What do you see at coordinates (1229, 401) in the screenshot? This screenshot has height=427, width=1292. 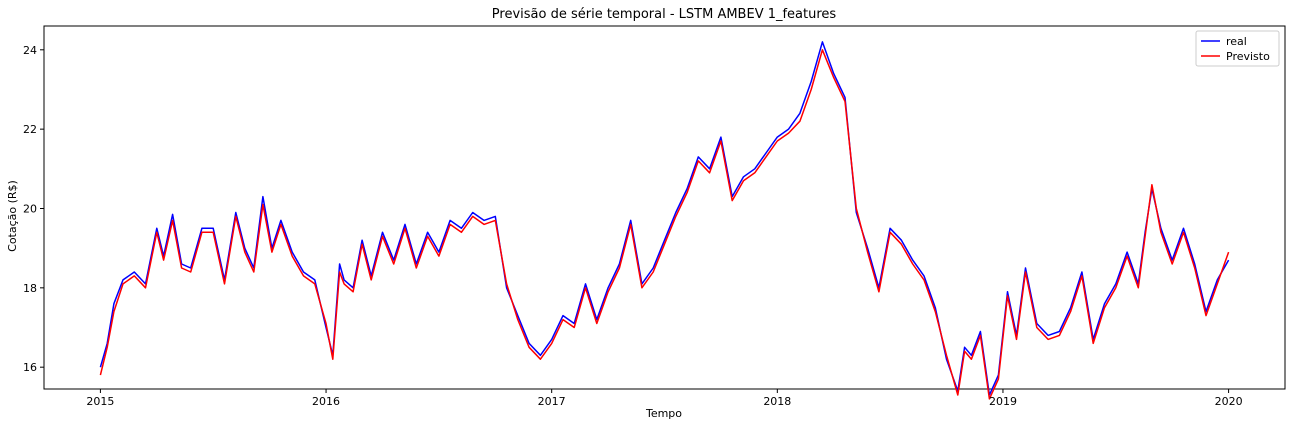 I see `x-tick-label: 2020` at bounding box center [1229, 401].